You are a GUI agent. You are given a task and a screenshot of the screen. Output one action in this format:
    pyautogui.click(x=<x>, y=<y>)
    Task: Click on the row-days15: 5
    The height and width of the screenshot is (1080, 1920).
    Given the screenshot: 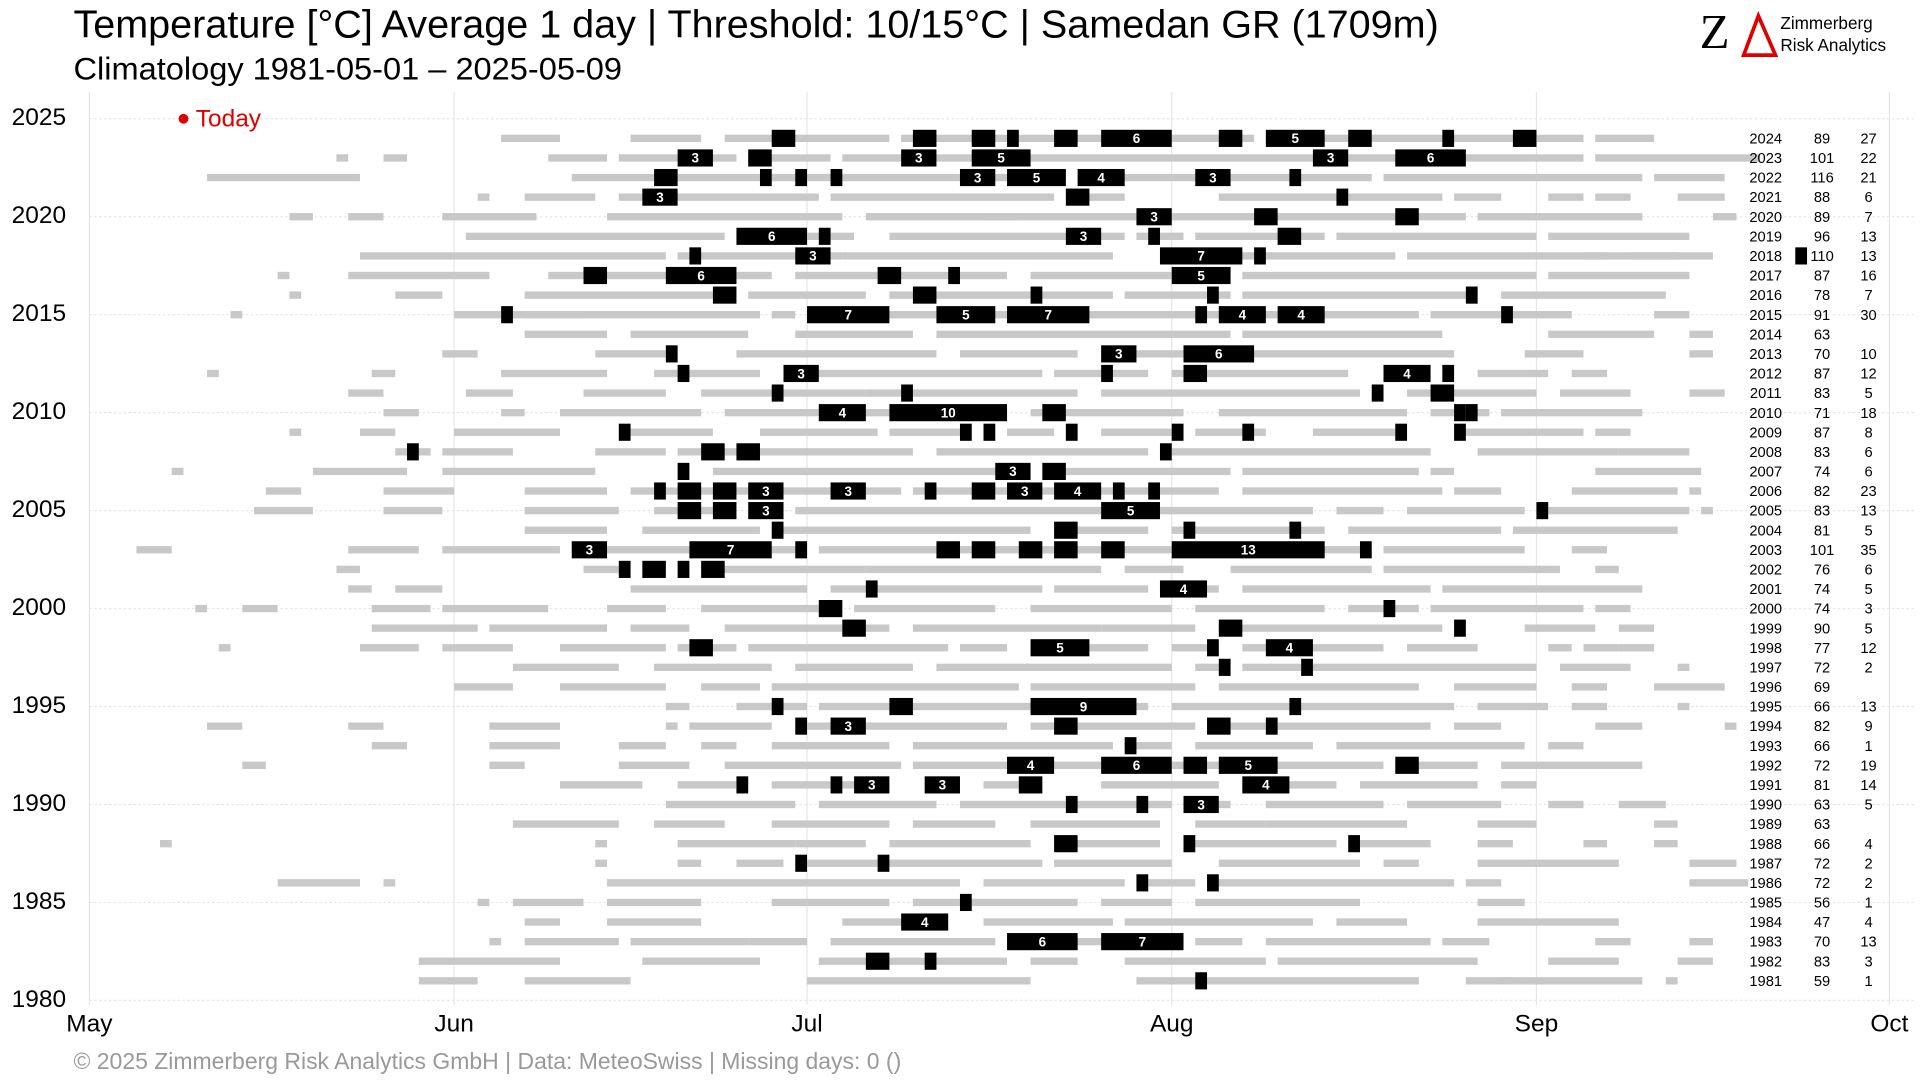 What is the action you would take?
    pyautogui.click(x=1868, y=629)
    